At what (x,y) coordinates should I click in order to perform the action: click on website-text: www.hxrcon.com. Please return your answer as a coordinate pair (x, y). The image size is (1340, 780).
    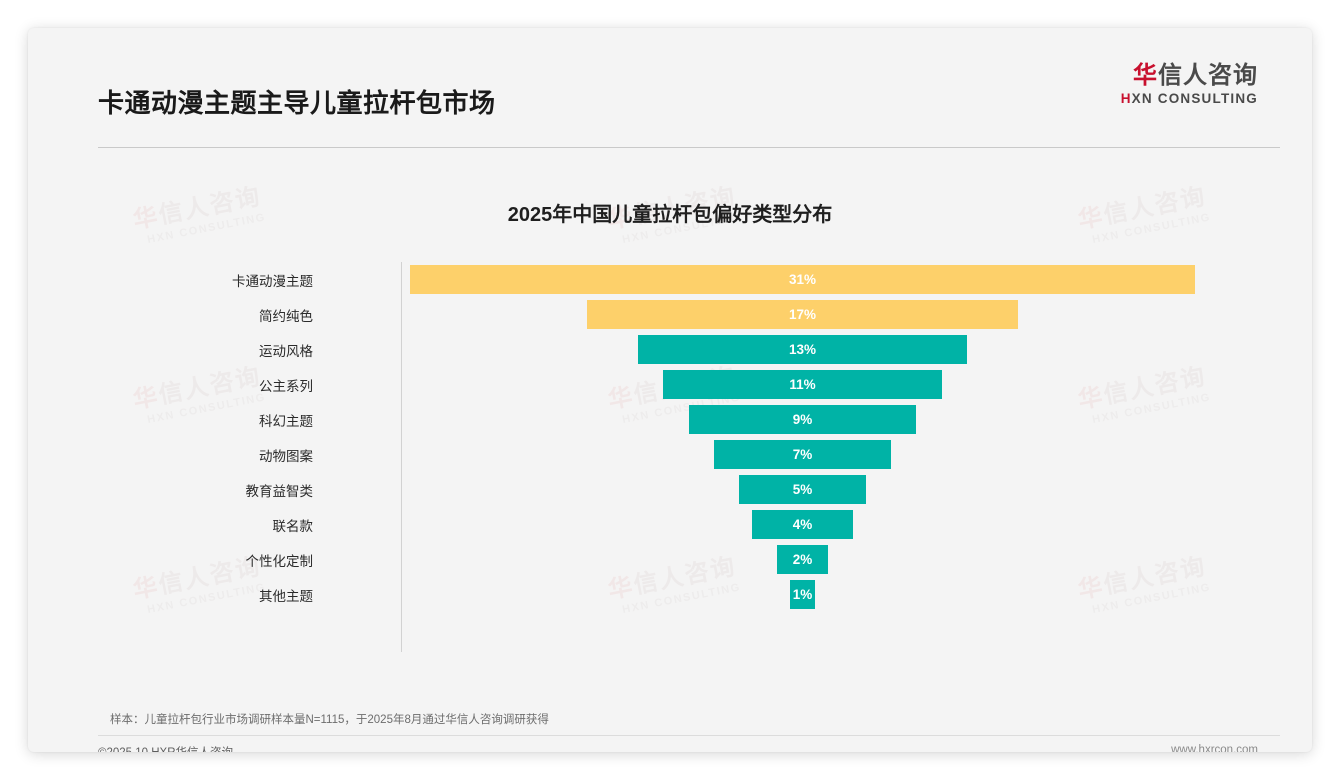
    Looking at the image, I should click on (1214, 748).